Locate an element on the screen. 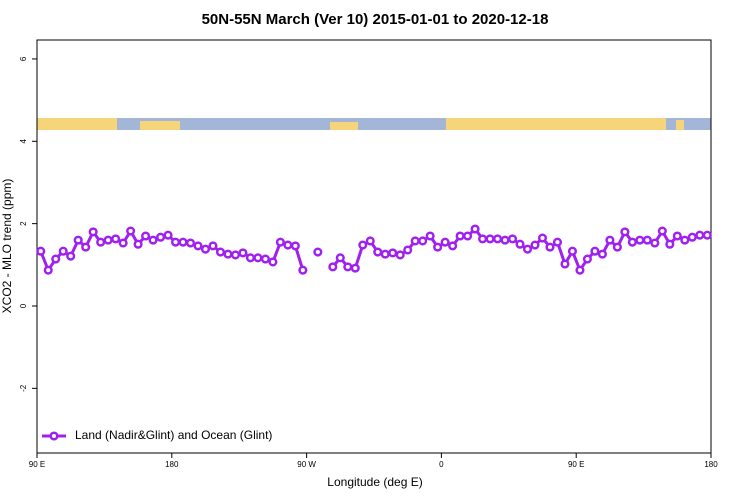 The height and width of the screenshot is (500, 750). y-tick-label: 6 is located at coordinates (23, 58).